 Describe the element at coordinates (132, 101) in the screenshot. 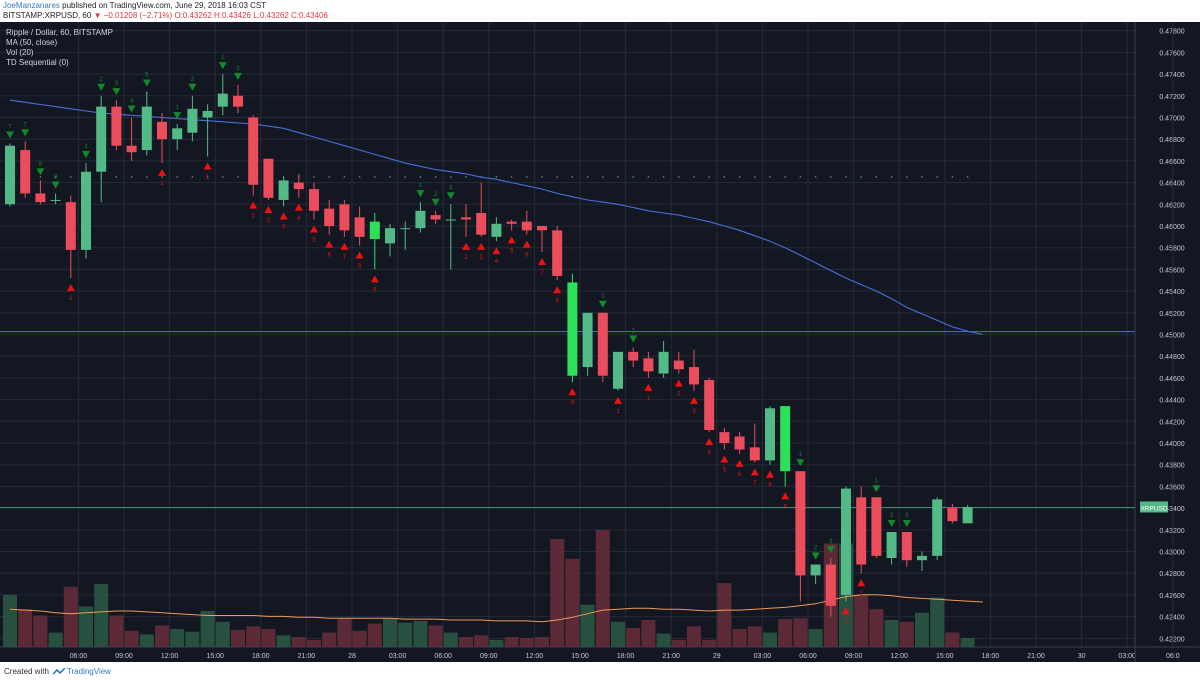

I see `td-sell-count: 4` at that location.